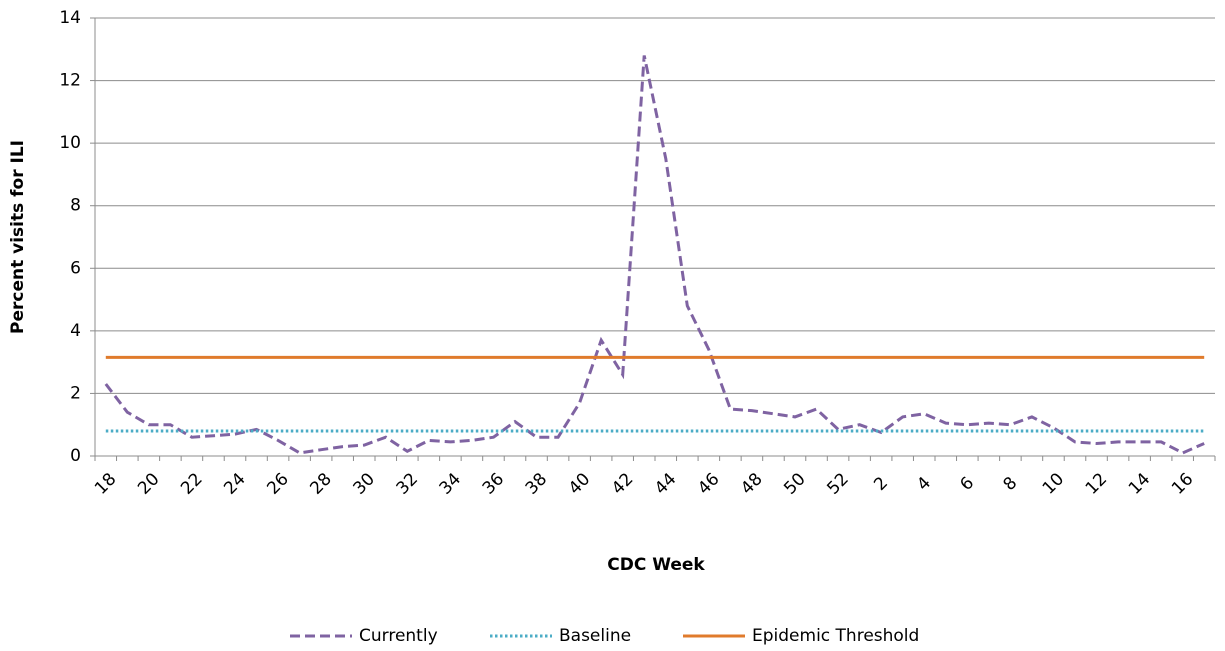 The width and height of the screenshot is (1225, 651). What do you see at coordinates (191, 483) in the screenshot?
I see `x-tick-label: 22` at bounding box center [191, 483].